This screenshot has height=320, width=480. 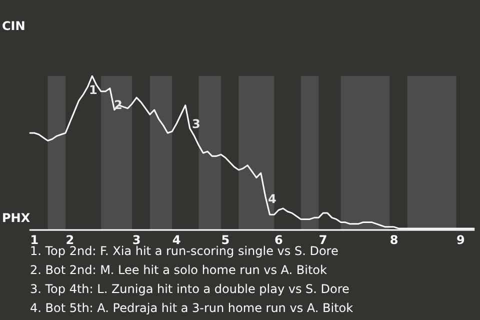 What do you see at coordinates (192, 308) in the screenshot?
I see `text: 4. Bot 5th: A. Pedraja hit a 3-run home run vs A. Bitok` at bounding box center [192, 308].